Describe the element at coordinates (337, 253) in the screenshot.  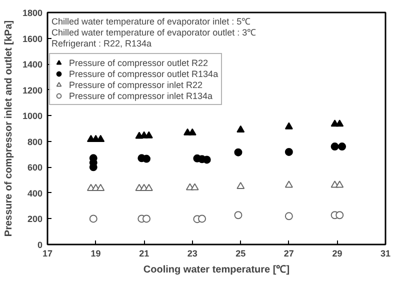
I see `x-tick-label: 29` at that location.